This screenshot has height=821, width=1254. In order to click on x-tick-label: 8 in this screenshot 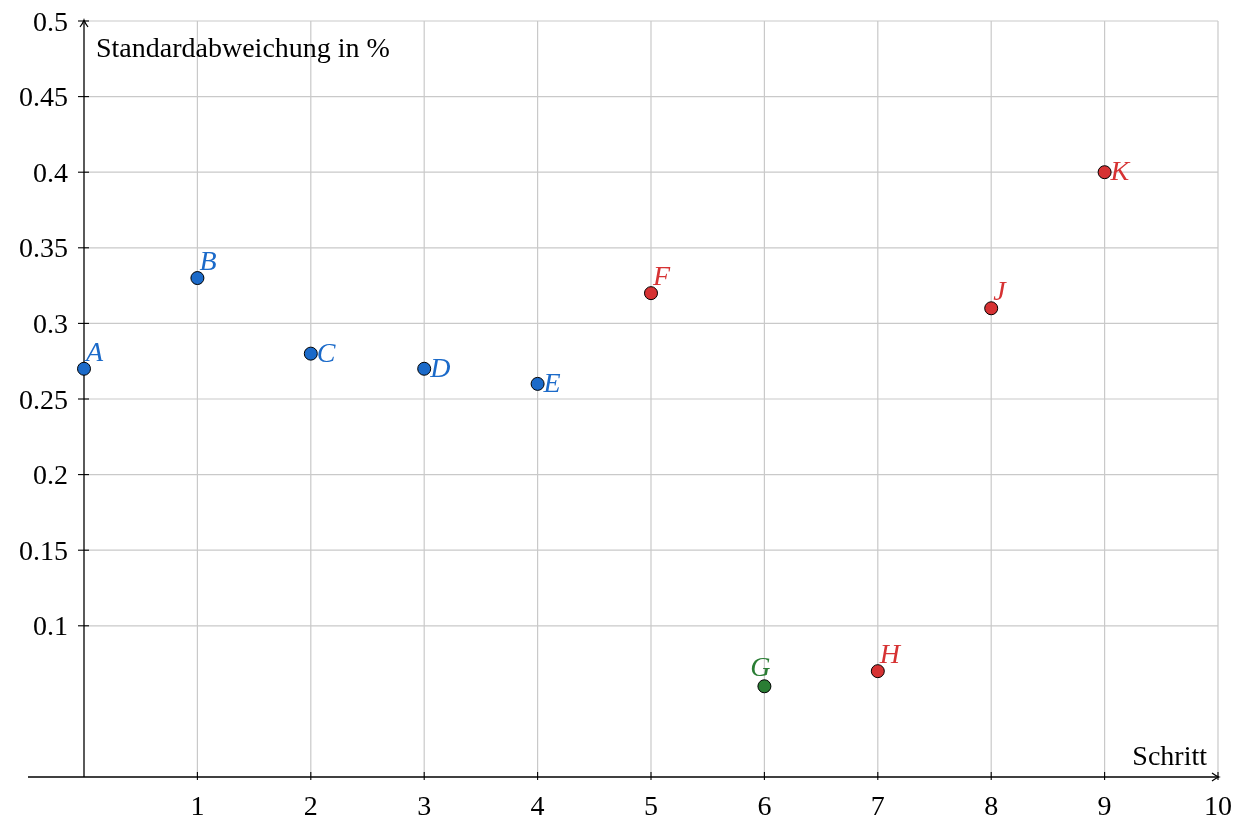, I will do `click(991, 805)`.